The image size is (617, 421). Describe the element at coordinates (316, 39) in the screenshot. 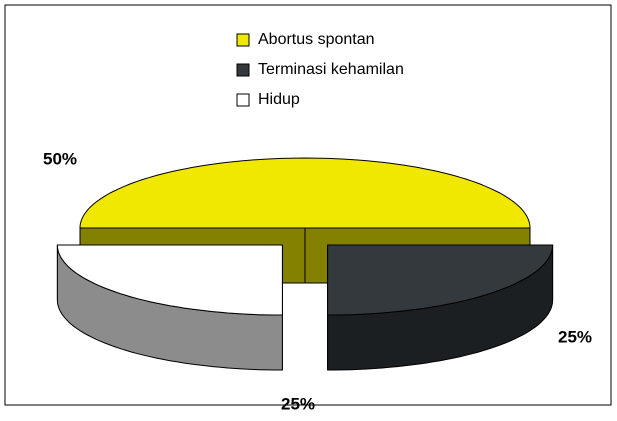

I see `legend-label: Abortus spontan` at that location.